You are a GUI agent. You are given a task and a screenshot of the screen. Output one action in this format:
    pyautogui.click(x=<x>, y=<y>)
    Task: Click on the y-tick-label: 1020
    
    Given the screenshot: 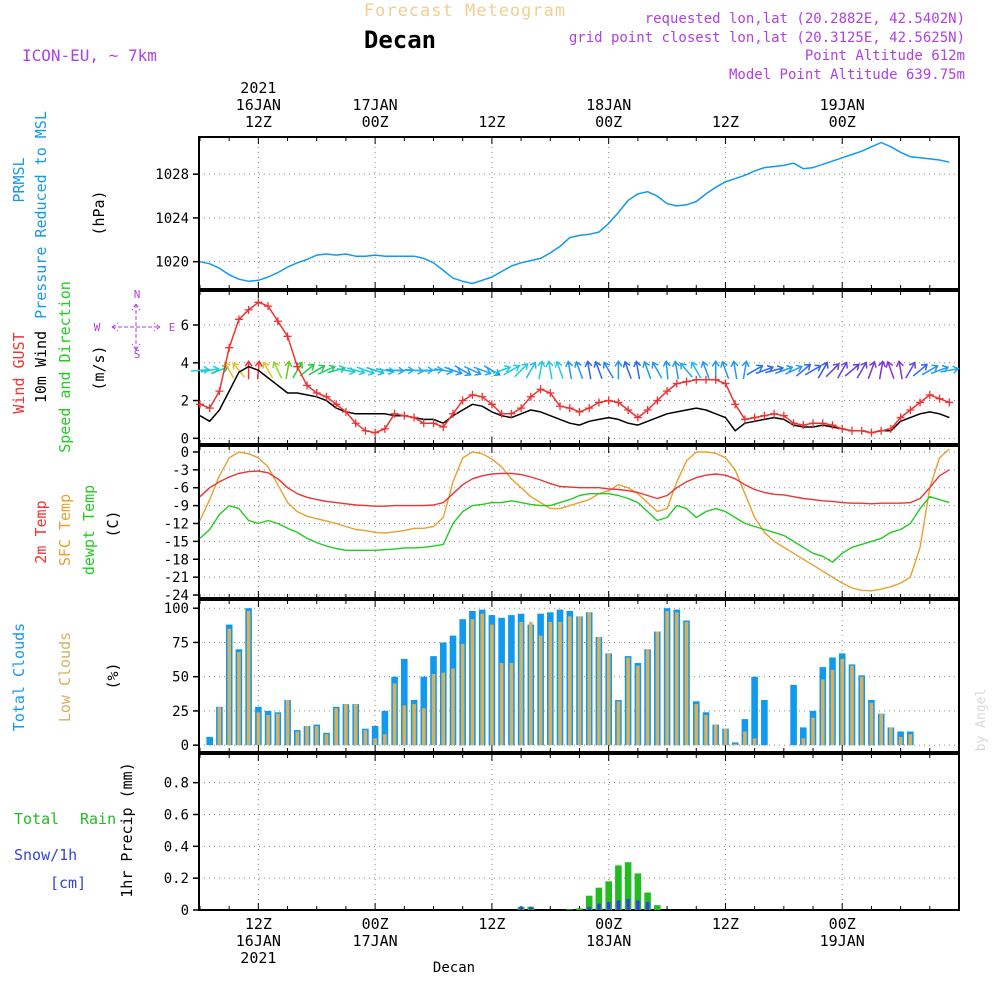 What is the action you would take?
    pyautogui.click(x=172, y=263)
    